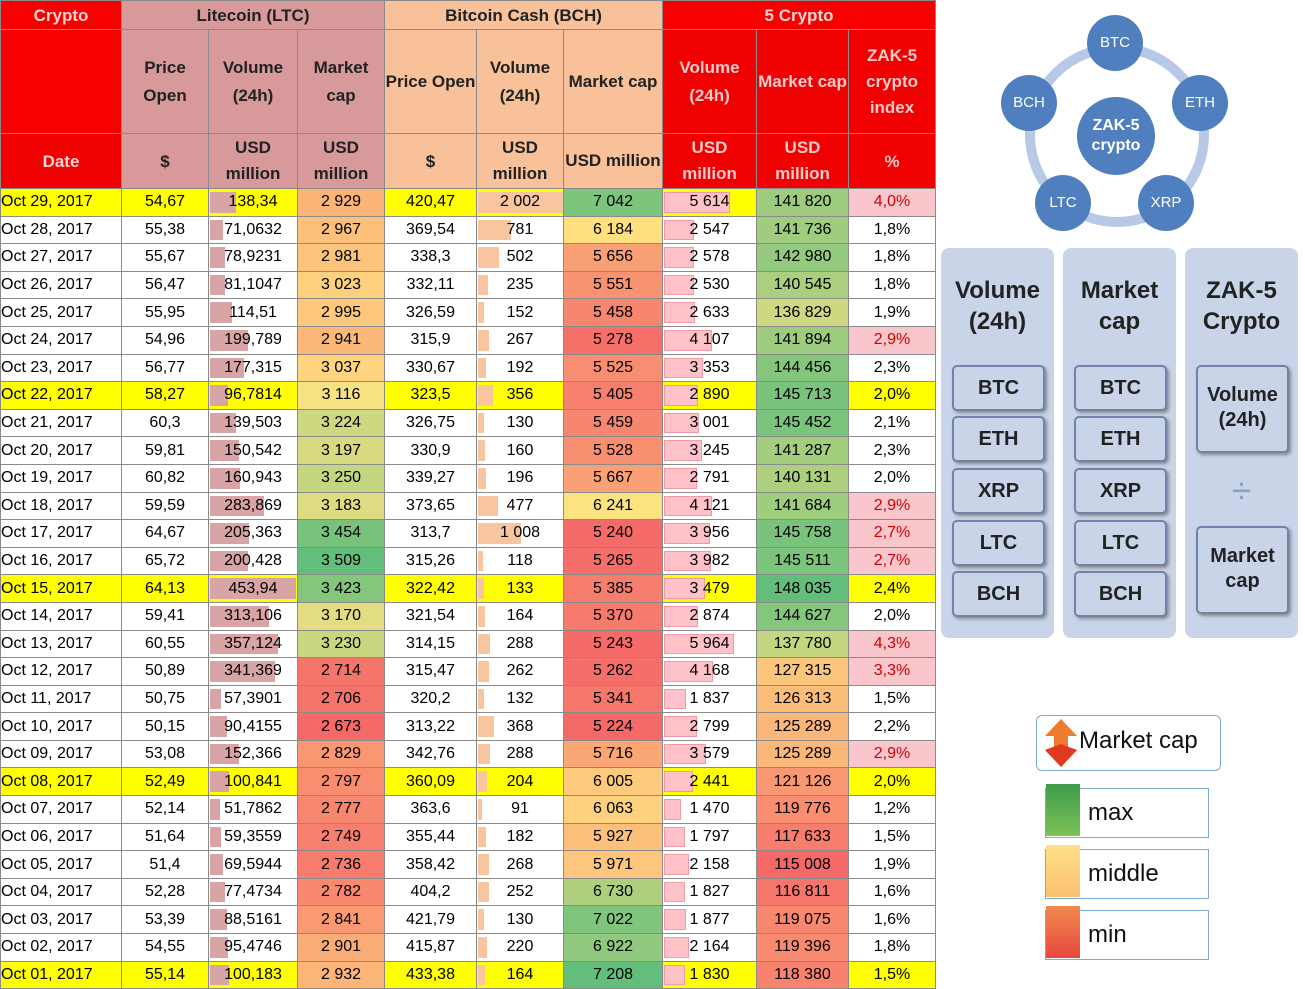 Image resolution: width=1305 pixels, height=989 pixels. What do you see at coordinates (47, 643) in the screenshot?
I see `date-cell-value: Oct 13, 2017` at bounding box center [47, 643].